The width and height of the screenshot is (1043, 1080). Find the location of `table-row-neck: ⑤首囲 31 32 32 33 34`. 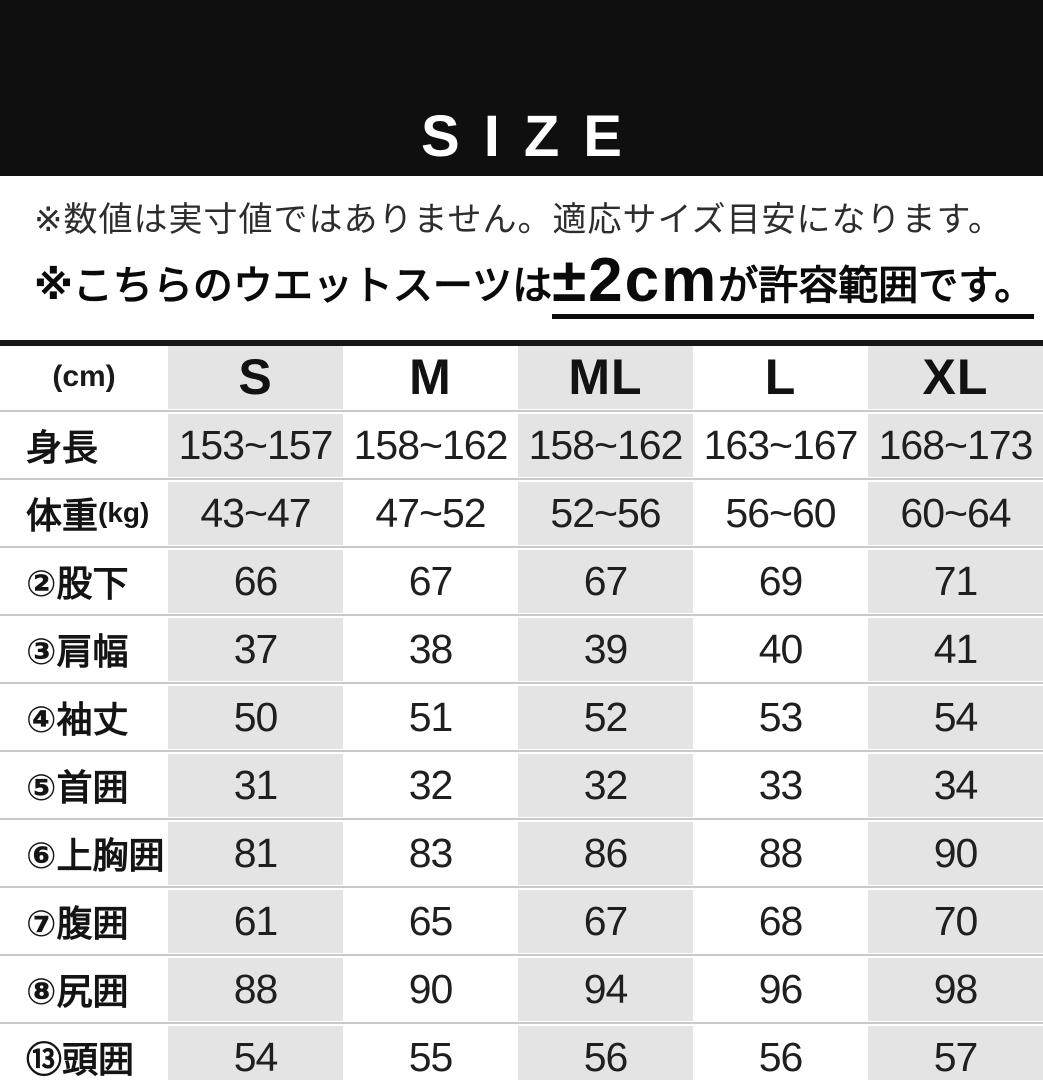

table-row-neck: ⑤首囲 31 32 32 33 34 is located at coordinates (521, 785).